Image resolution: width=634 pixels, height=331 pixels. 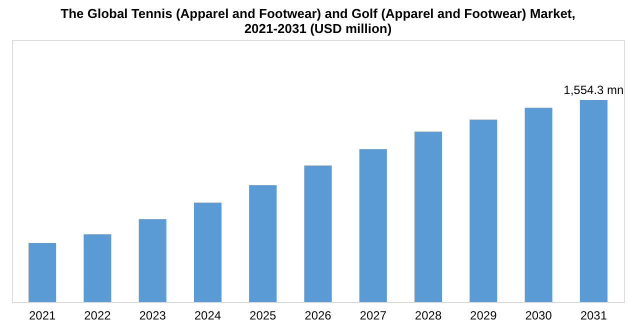 I want to click on x-tick-label: 2022, so click(x=98, y=315).